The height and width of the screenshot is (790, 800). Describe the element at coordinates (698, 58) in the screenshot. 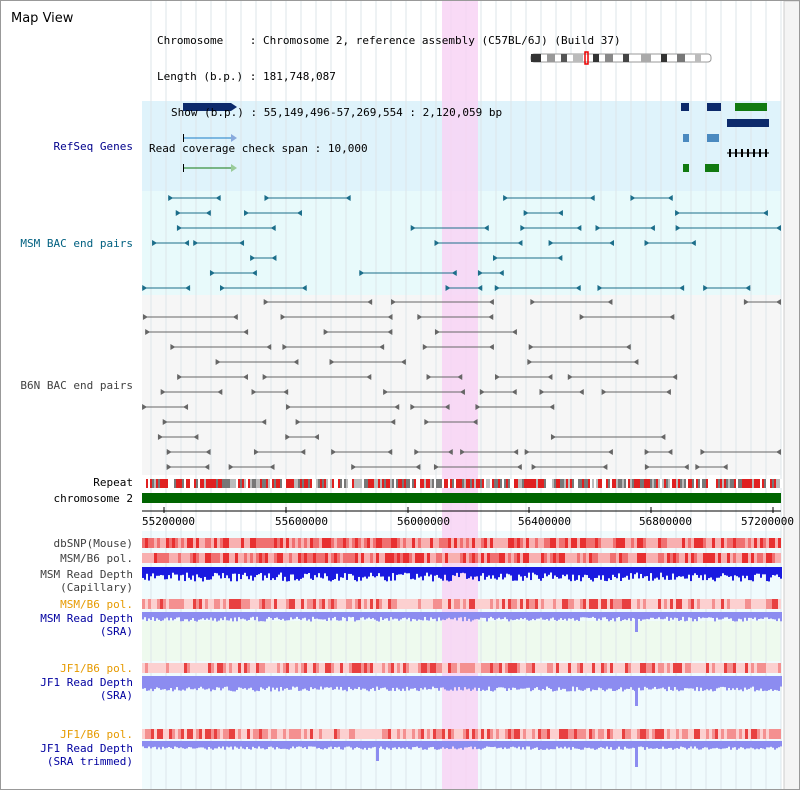

I see `ideogram-band` at that location.